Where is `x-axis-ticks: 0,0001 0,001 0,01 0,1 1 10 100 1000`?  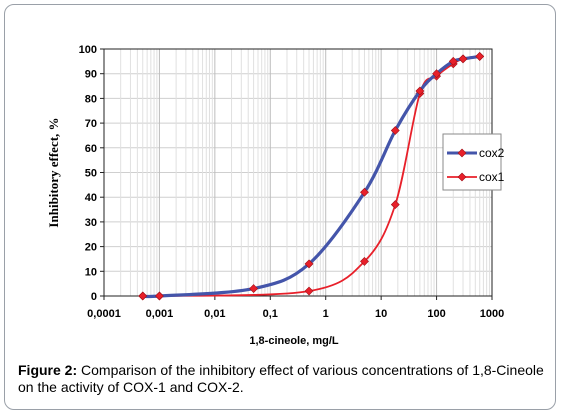 x-axis-ticks: 0,0001 0,001 0,01 0,1 1 10 100 1000 is located at coordinates (295, 308).